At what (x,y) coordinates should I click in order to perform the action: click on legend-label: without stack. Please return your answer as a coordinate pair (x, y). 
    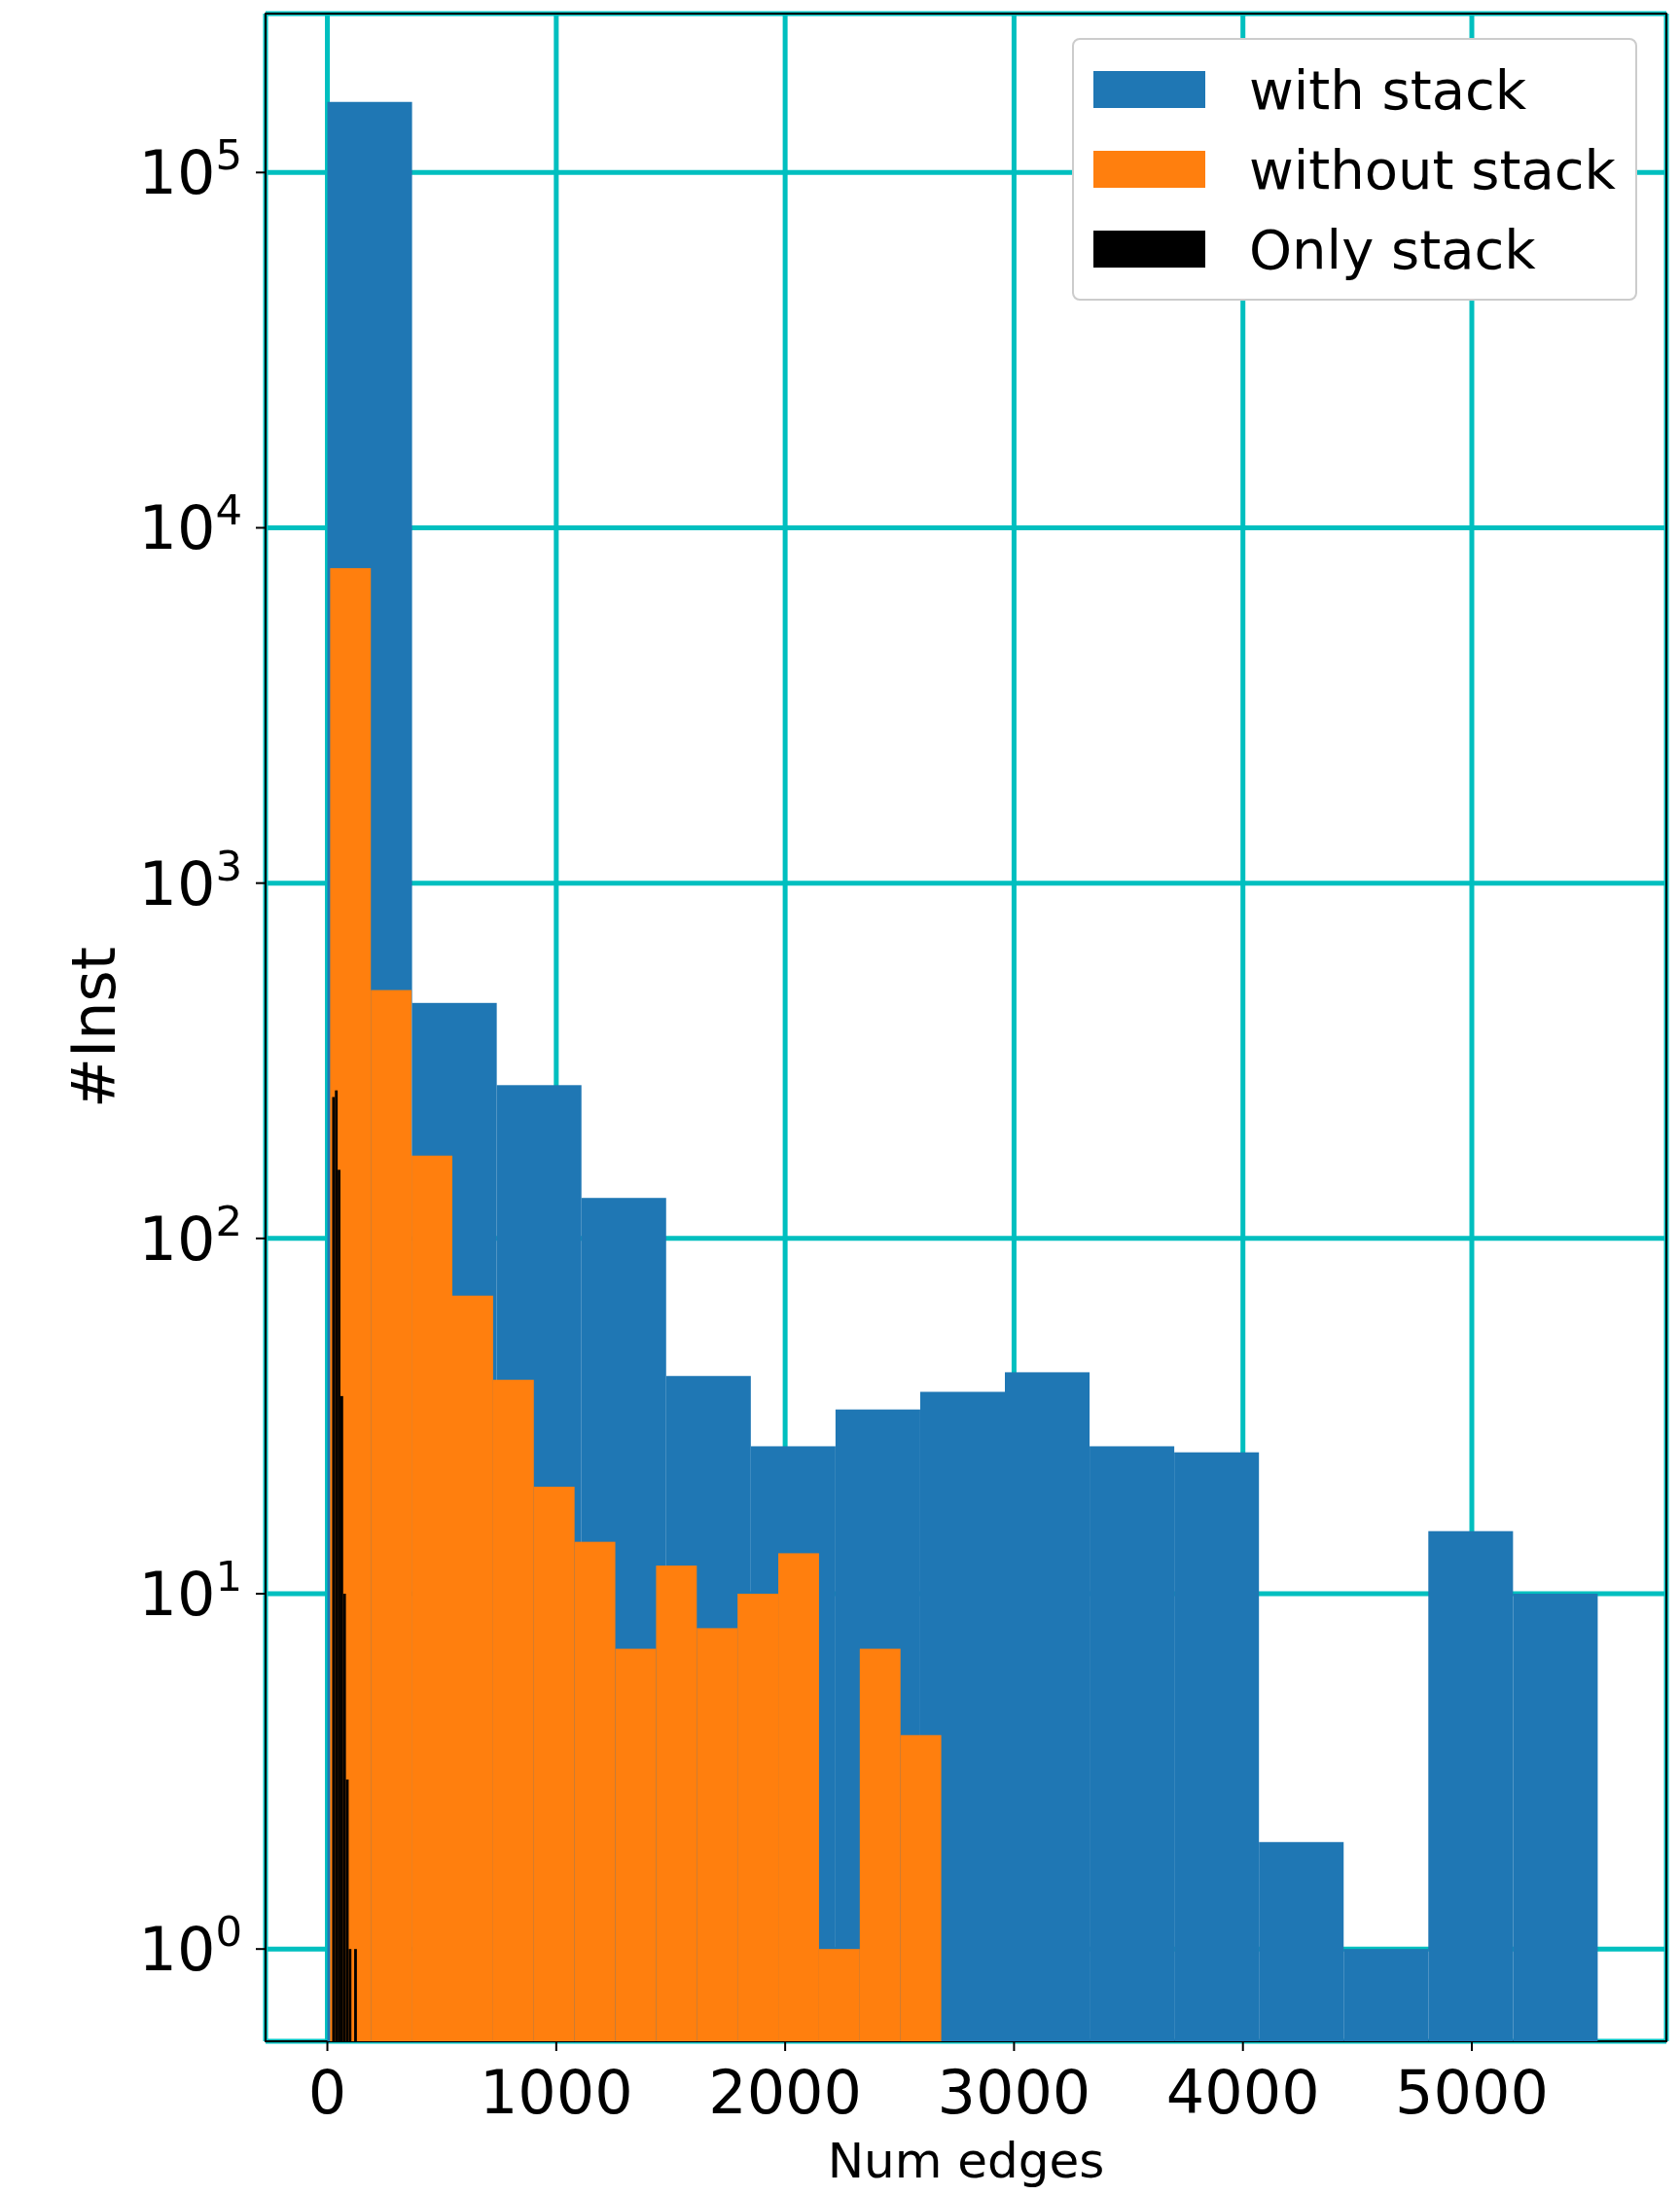
    Looking at the image, I should click on (1432, 169).